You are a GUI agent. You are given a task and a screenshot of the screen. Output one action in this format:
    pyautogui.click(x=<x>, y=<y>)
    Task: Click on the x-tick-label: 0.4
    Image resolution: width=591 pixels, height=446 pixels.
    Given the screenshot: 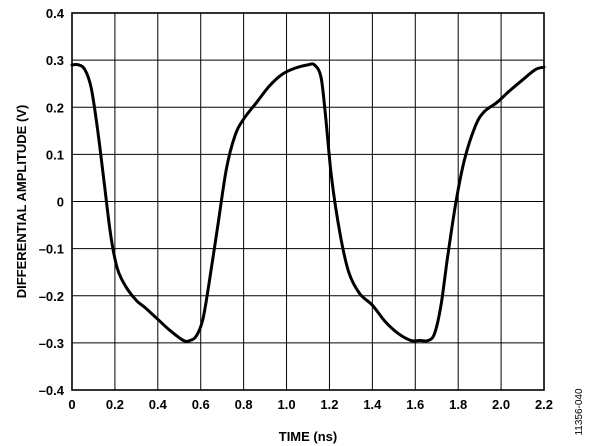 What is the action you would take?
    pyautogui.click(x=158, y=404)
    